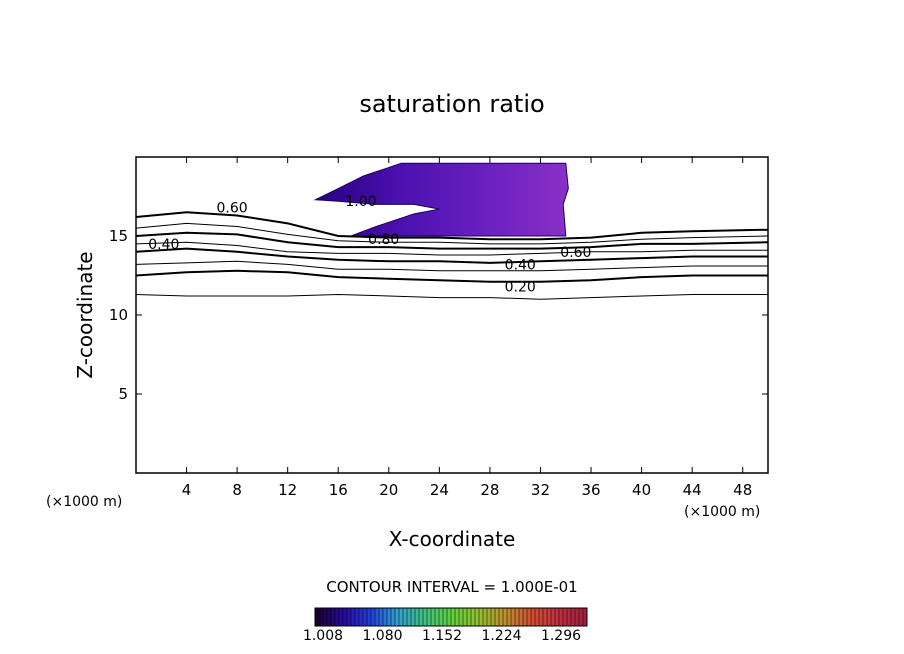 This screenshot has width=904, height=654. Describe the element at coordinates (287, 490) in the screenshot. I see `x-tick-label: 12` at that location.